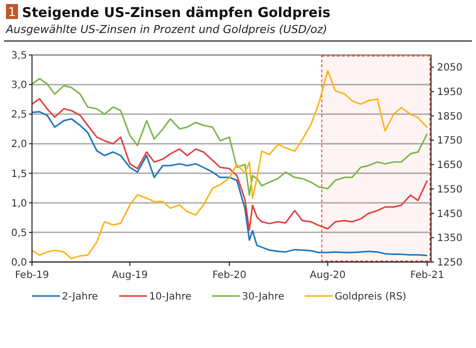  What do you see at coordinates (449, 190) in the screenshot?
I see `y2-tick-label: 1550` at bounding box center [449, 190].